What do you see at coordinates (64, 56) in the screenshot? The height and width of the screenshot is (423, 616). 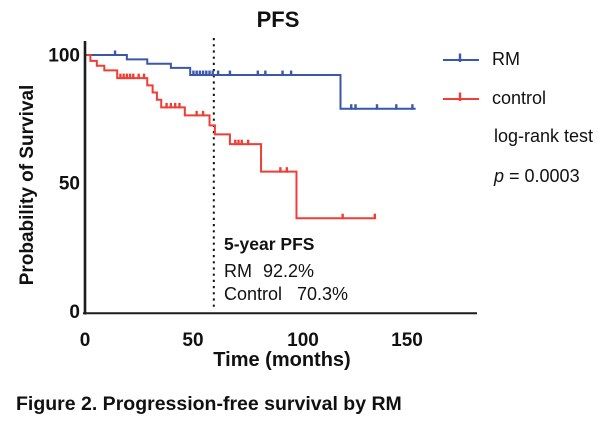 I see `y-tick-100: 100` at bounding box center [64, 56].